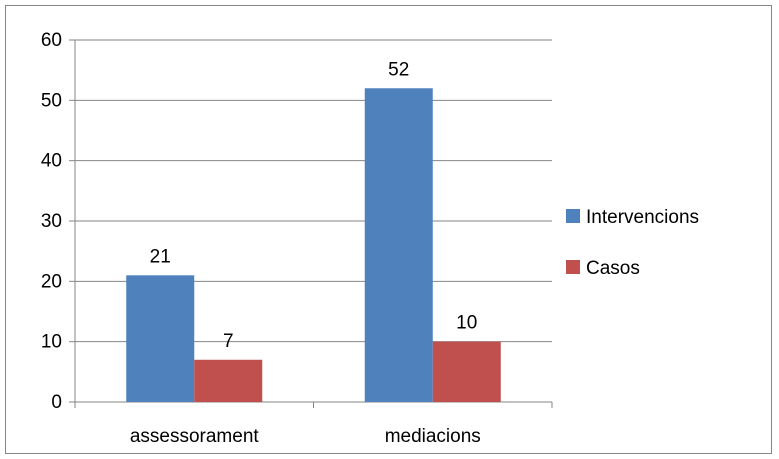 This screenshot has height=459, width=779. I want to click on y-tick-label: 20, so click(51, 281).